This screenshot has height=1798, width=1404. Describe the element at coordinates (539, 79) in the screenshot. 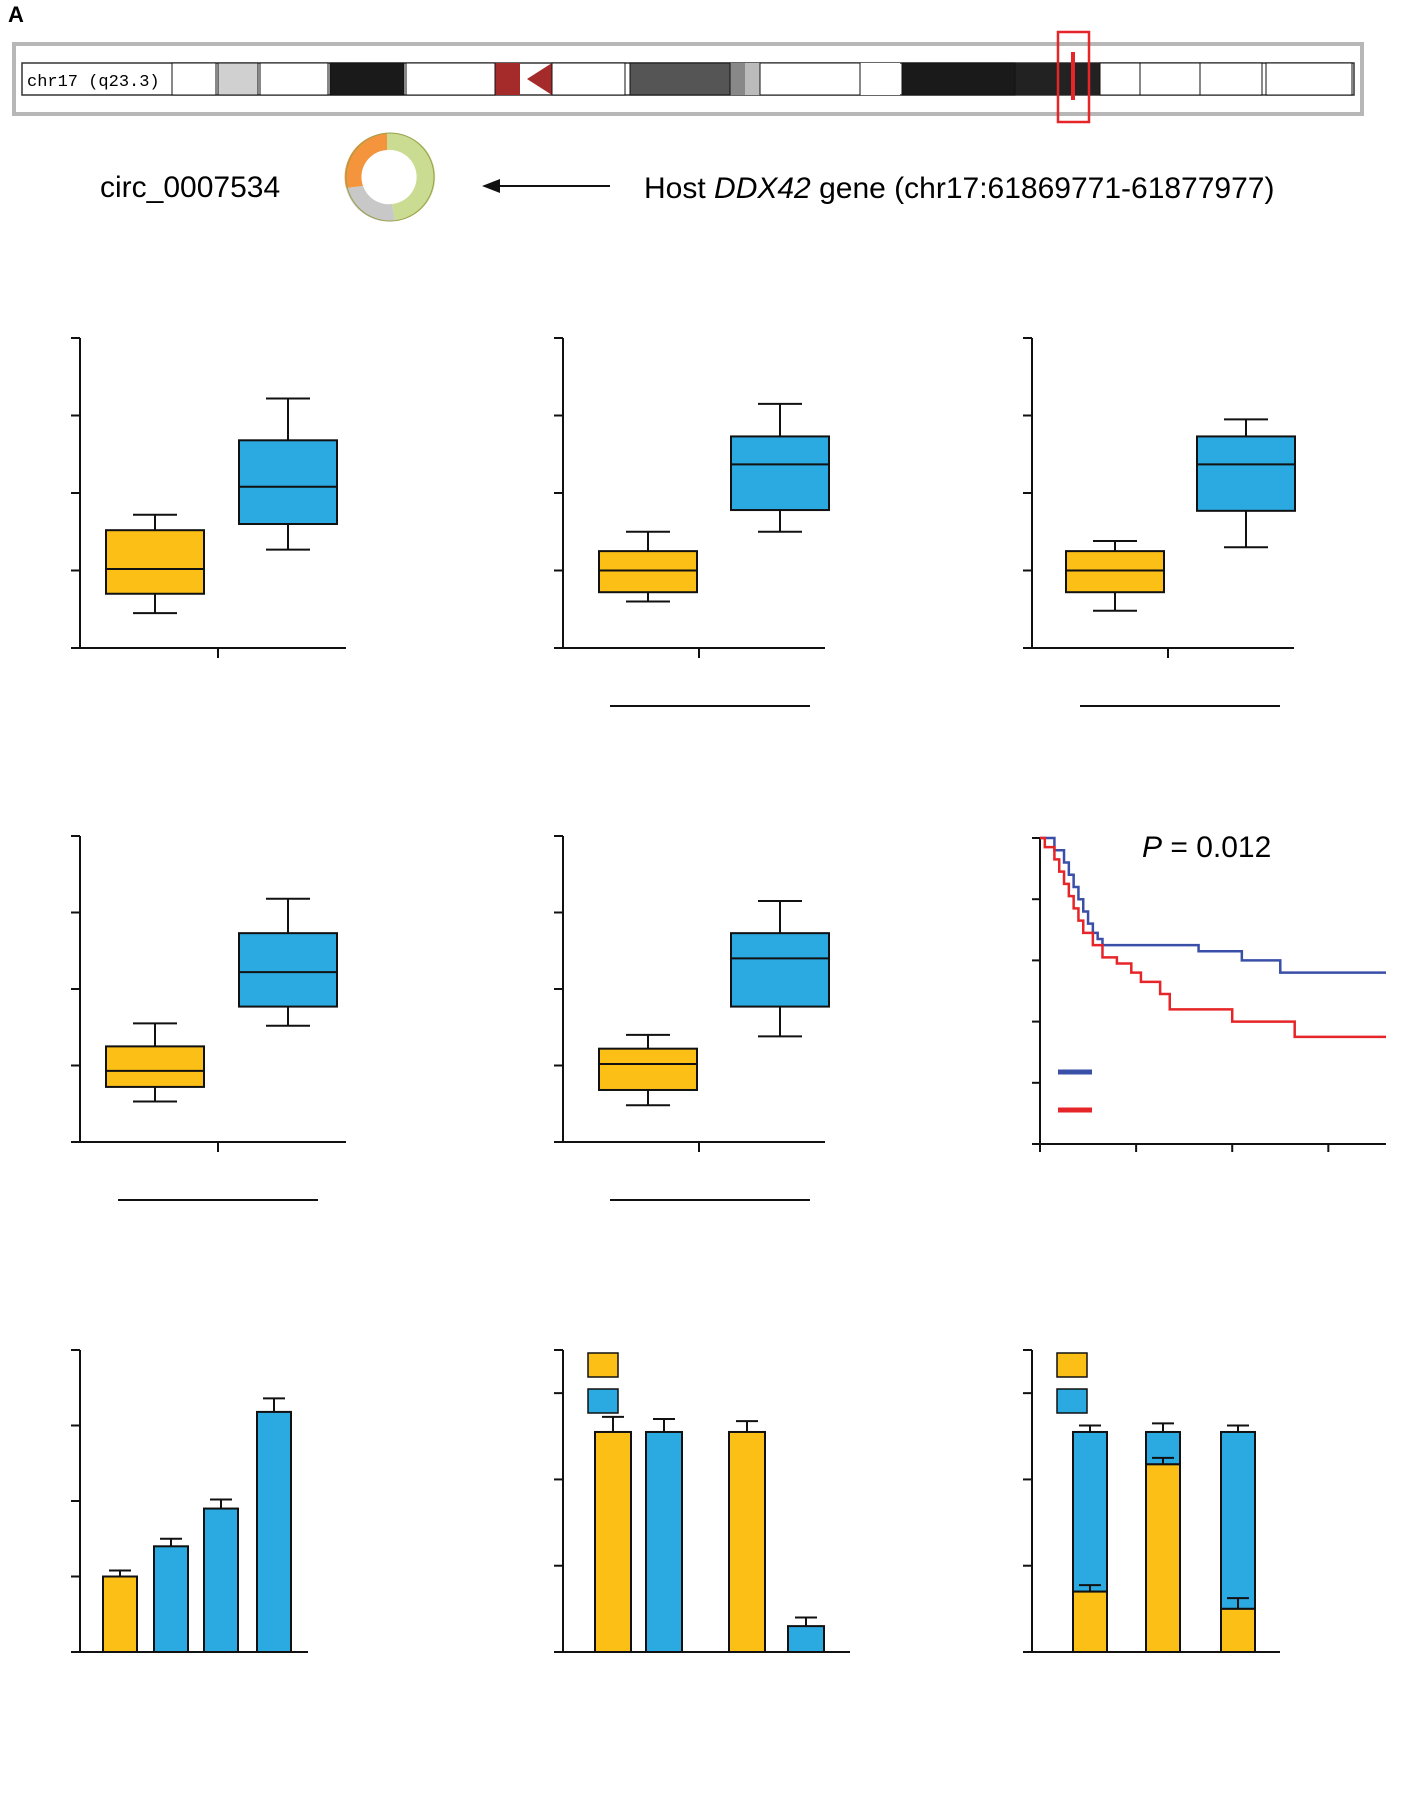

I see `centromere-right` at that location.